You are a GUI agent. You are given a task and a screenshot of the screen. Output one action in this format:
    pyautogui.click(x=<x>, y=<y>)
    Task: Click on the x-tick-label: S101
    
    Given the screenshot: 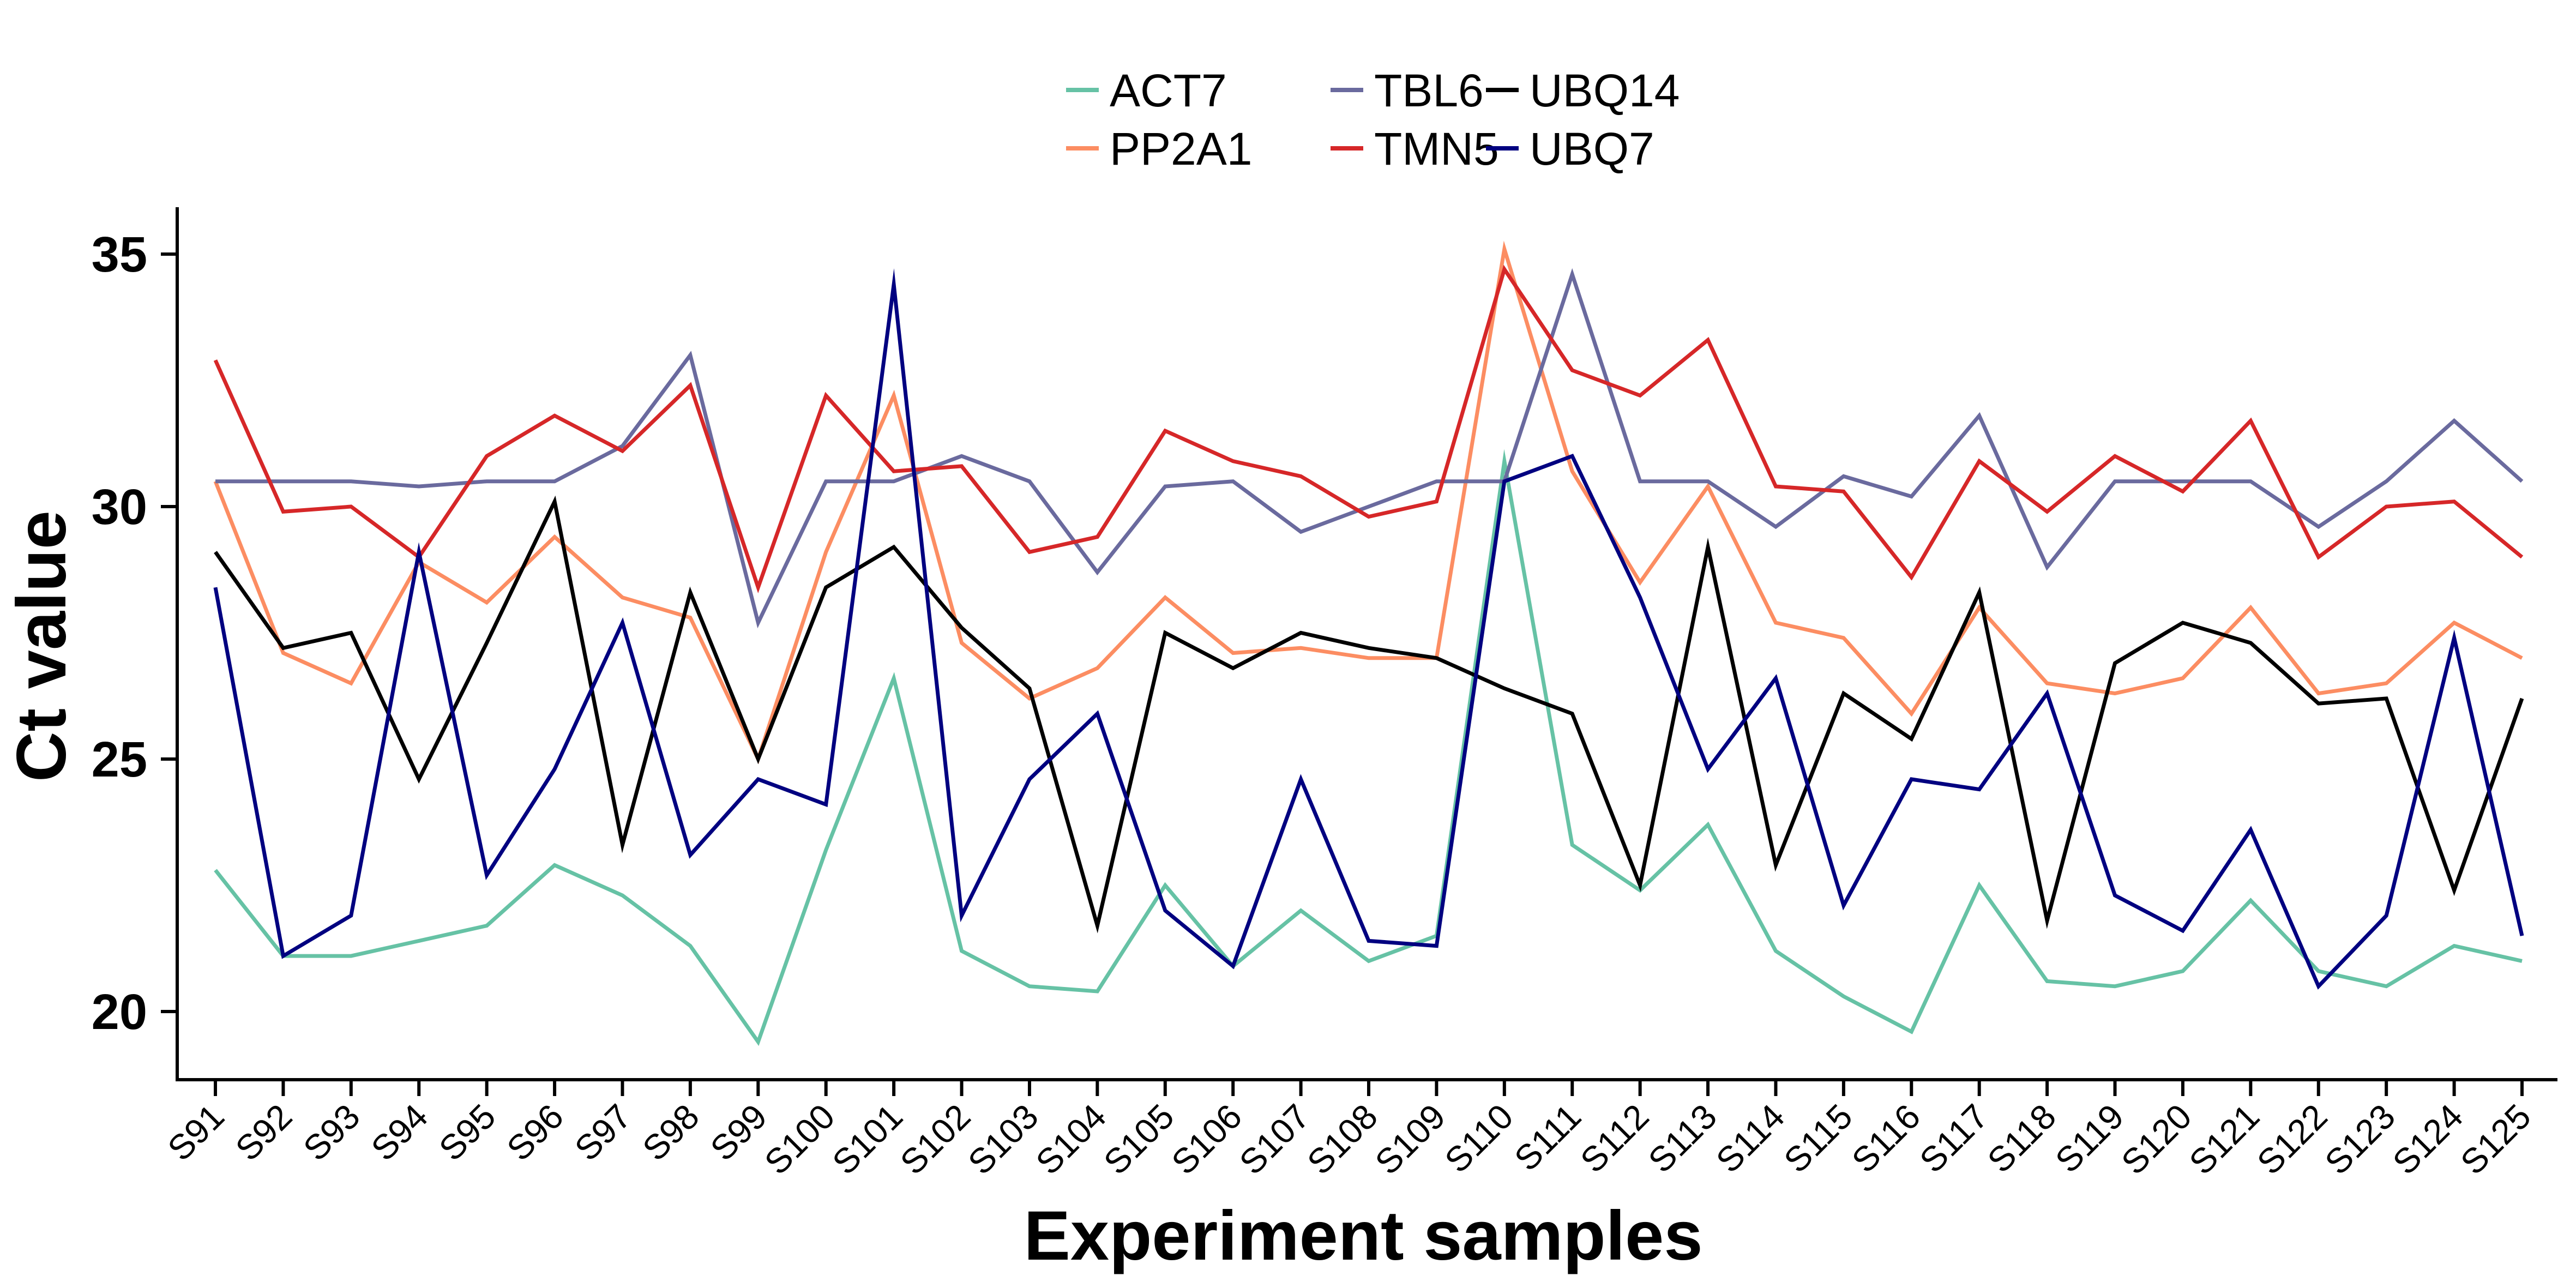 What is the action you would take?
    pyautogui.click(x=867, y=1139)
    